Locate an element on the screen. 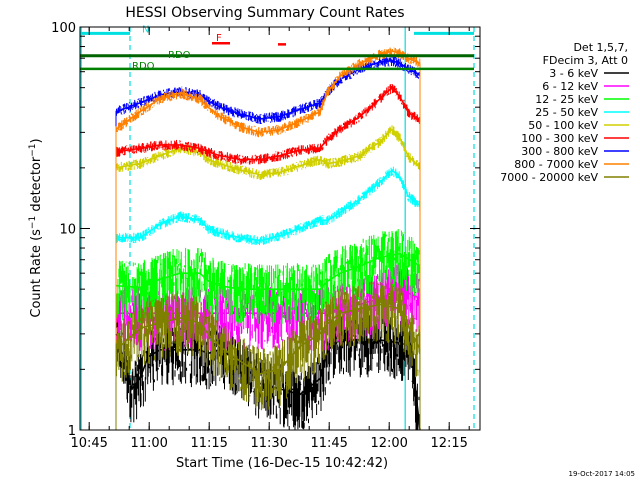 Image resolution: width=640 pixels, height=480 pixels. legend-header: Det 1,5,7, is located at coordinates (600, 47).